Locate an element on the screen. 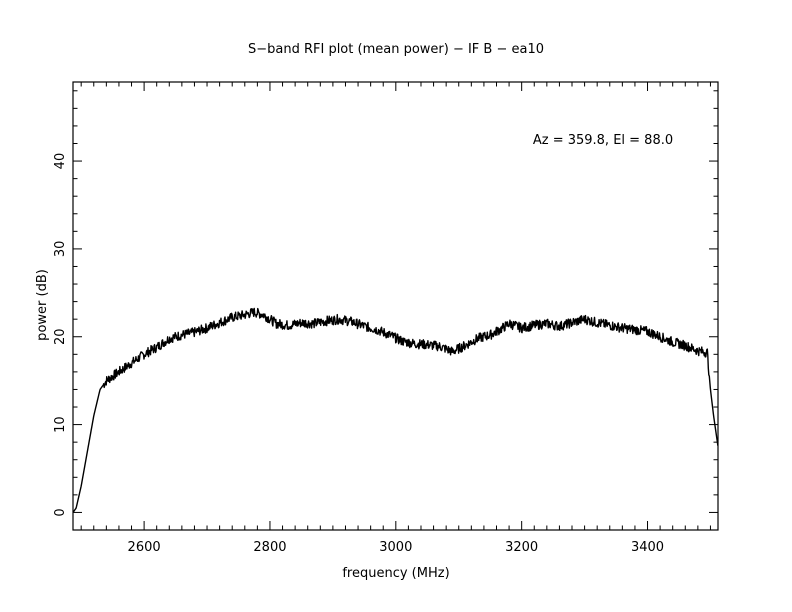  y-tick-label: 30 is located at coordinates (60, 249).